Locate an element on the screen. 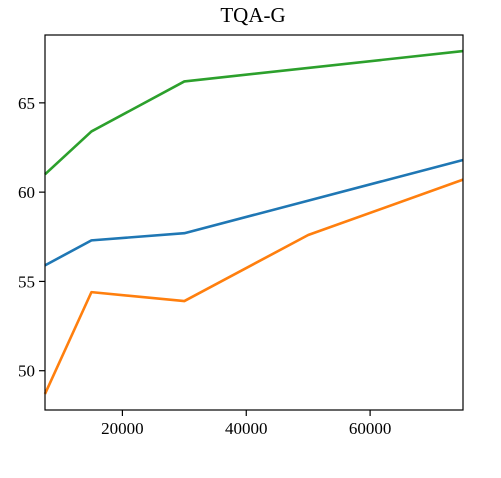 The height and width of the screenshot is (478, 501). y-tick-label: 60 is located at coordinates (26, 192).